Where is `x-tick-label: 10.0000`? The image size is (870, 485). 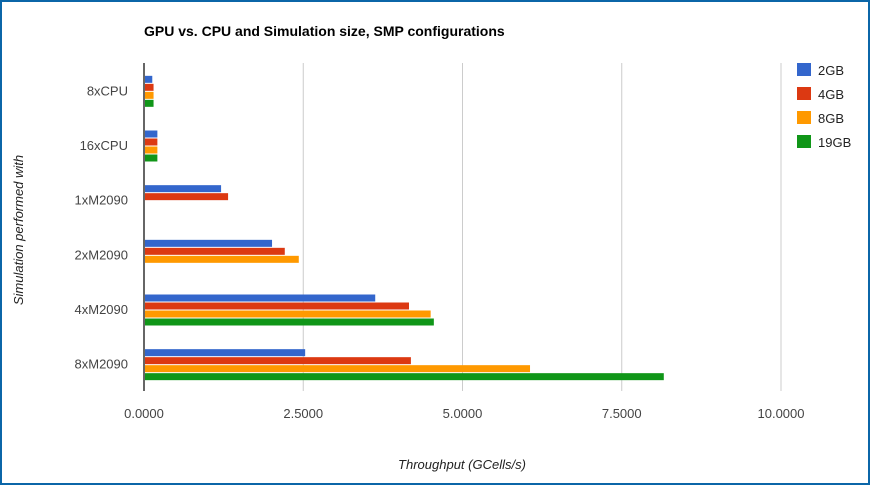
x-tick-label: 10.0000 is located at coordinates (781, 413).